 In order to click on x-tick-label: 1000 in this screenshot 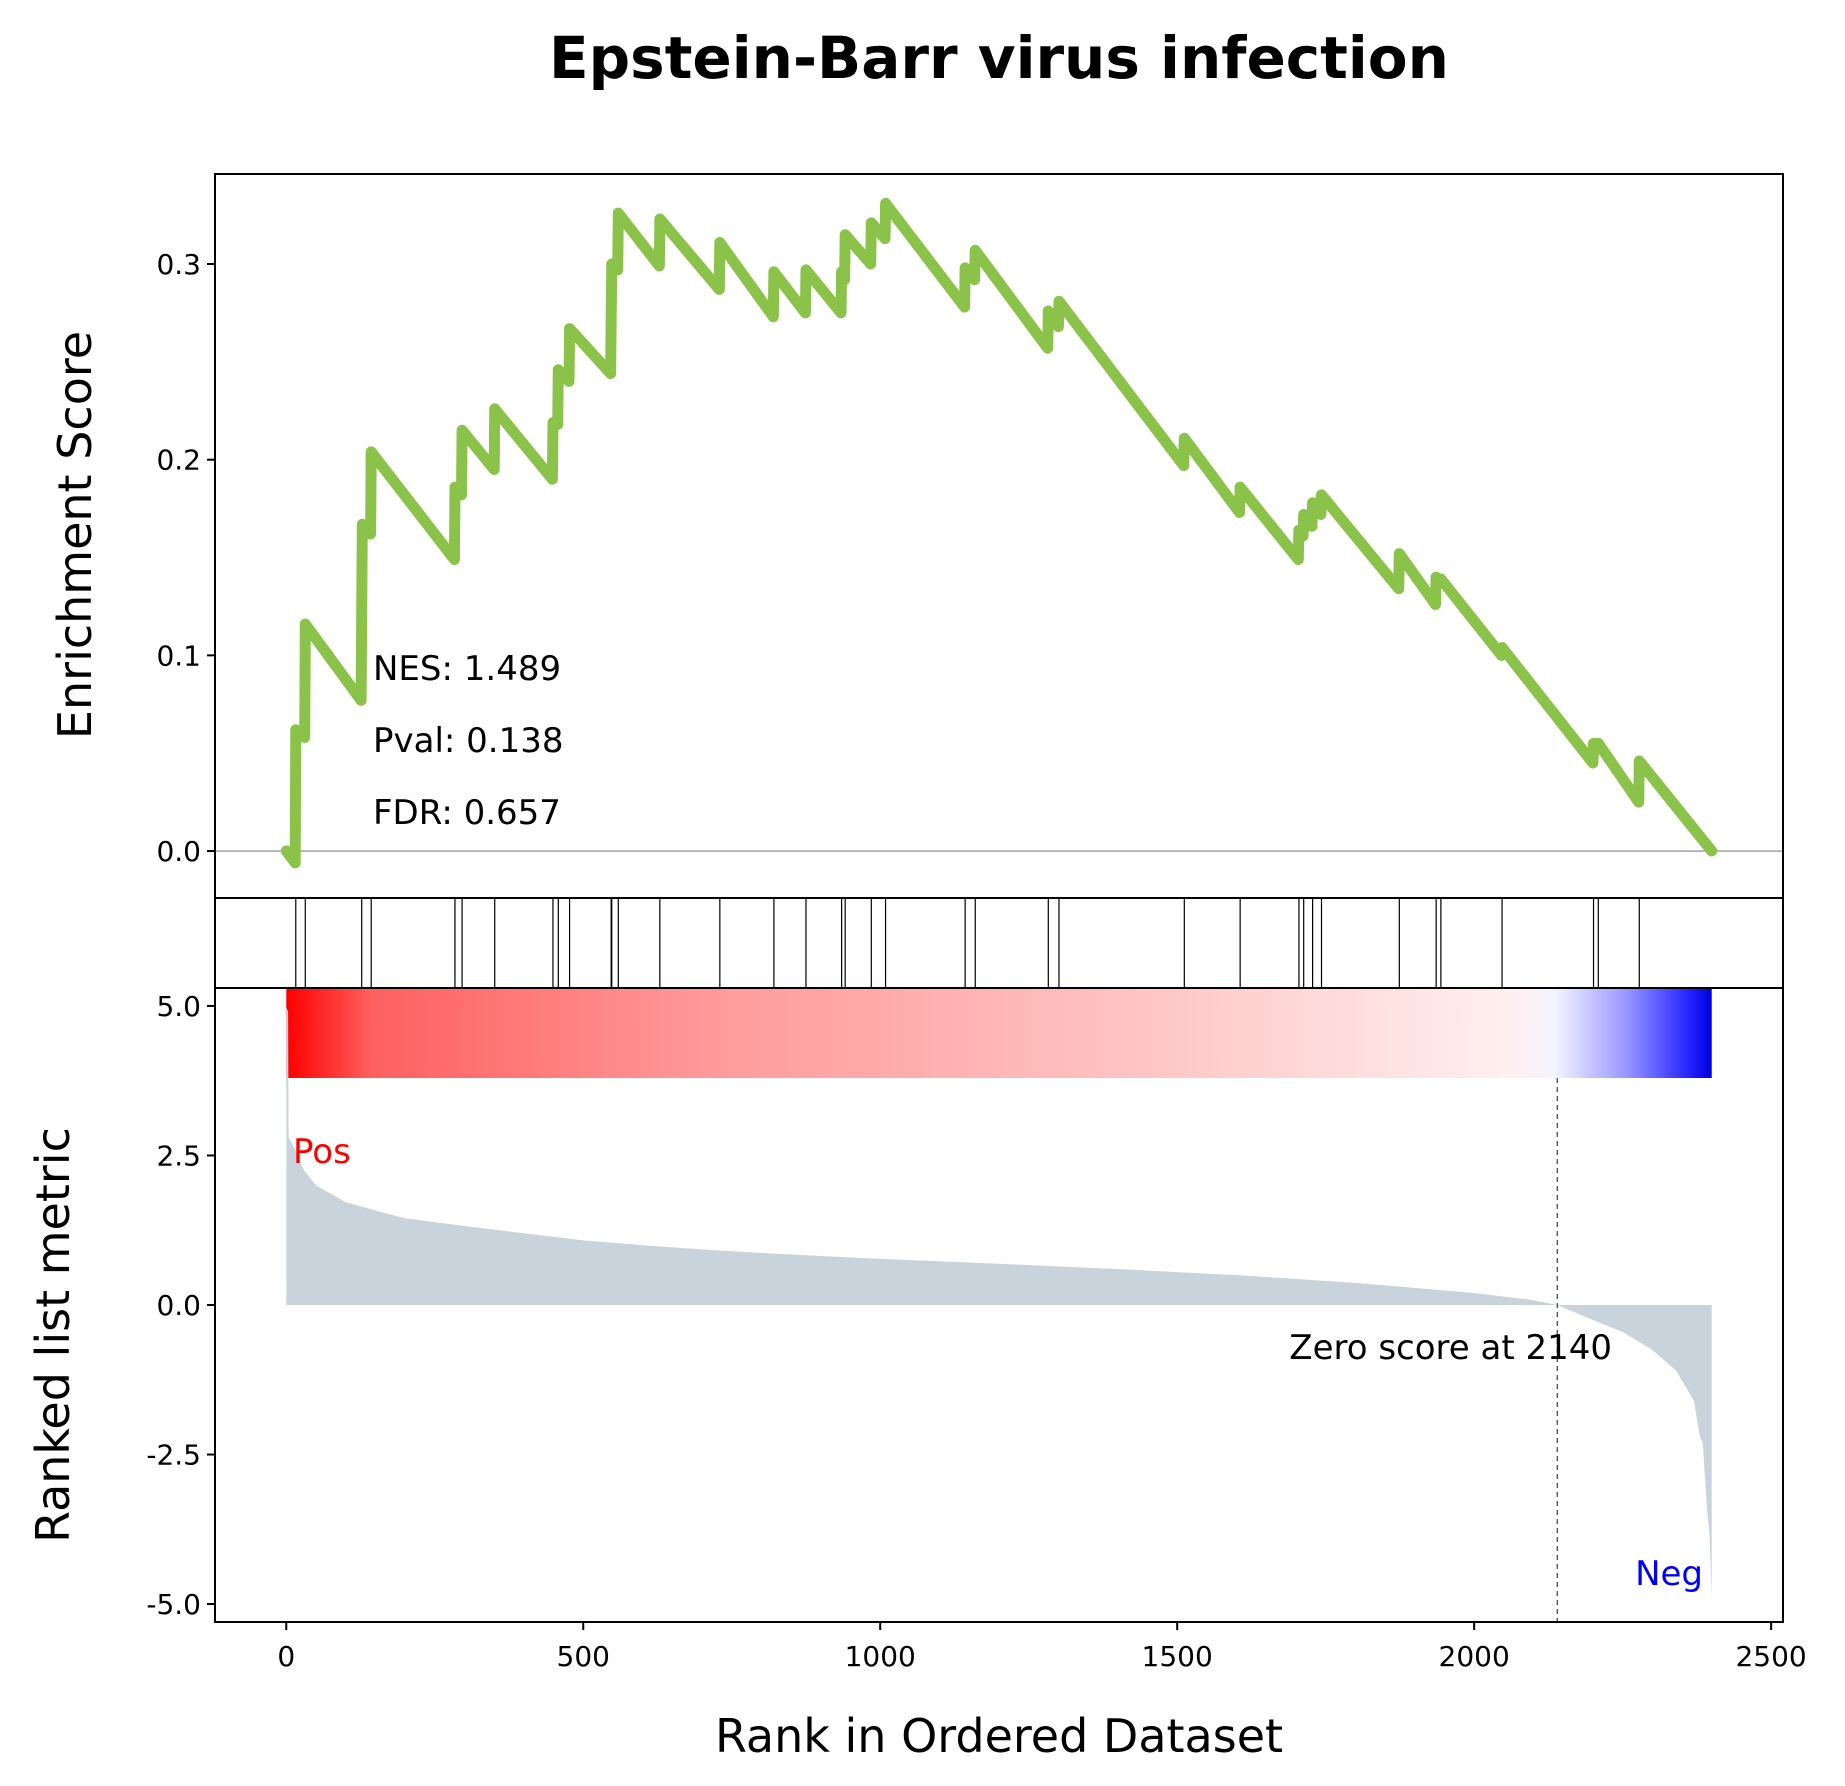, I will do `click(880, 1656)`.